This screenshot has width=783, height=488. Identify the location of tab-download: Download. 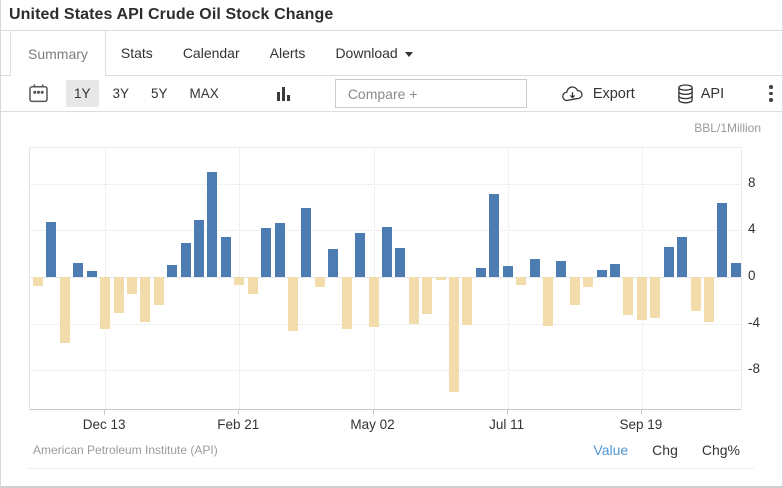
(373, 53).